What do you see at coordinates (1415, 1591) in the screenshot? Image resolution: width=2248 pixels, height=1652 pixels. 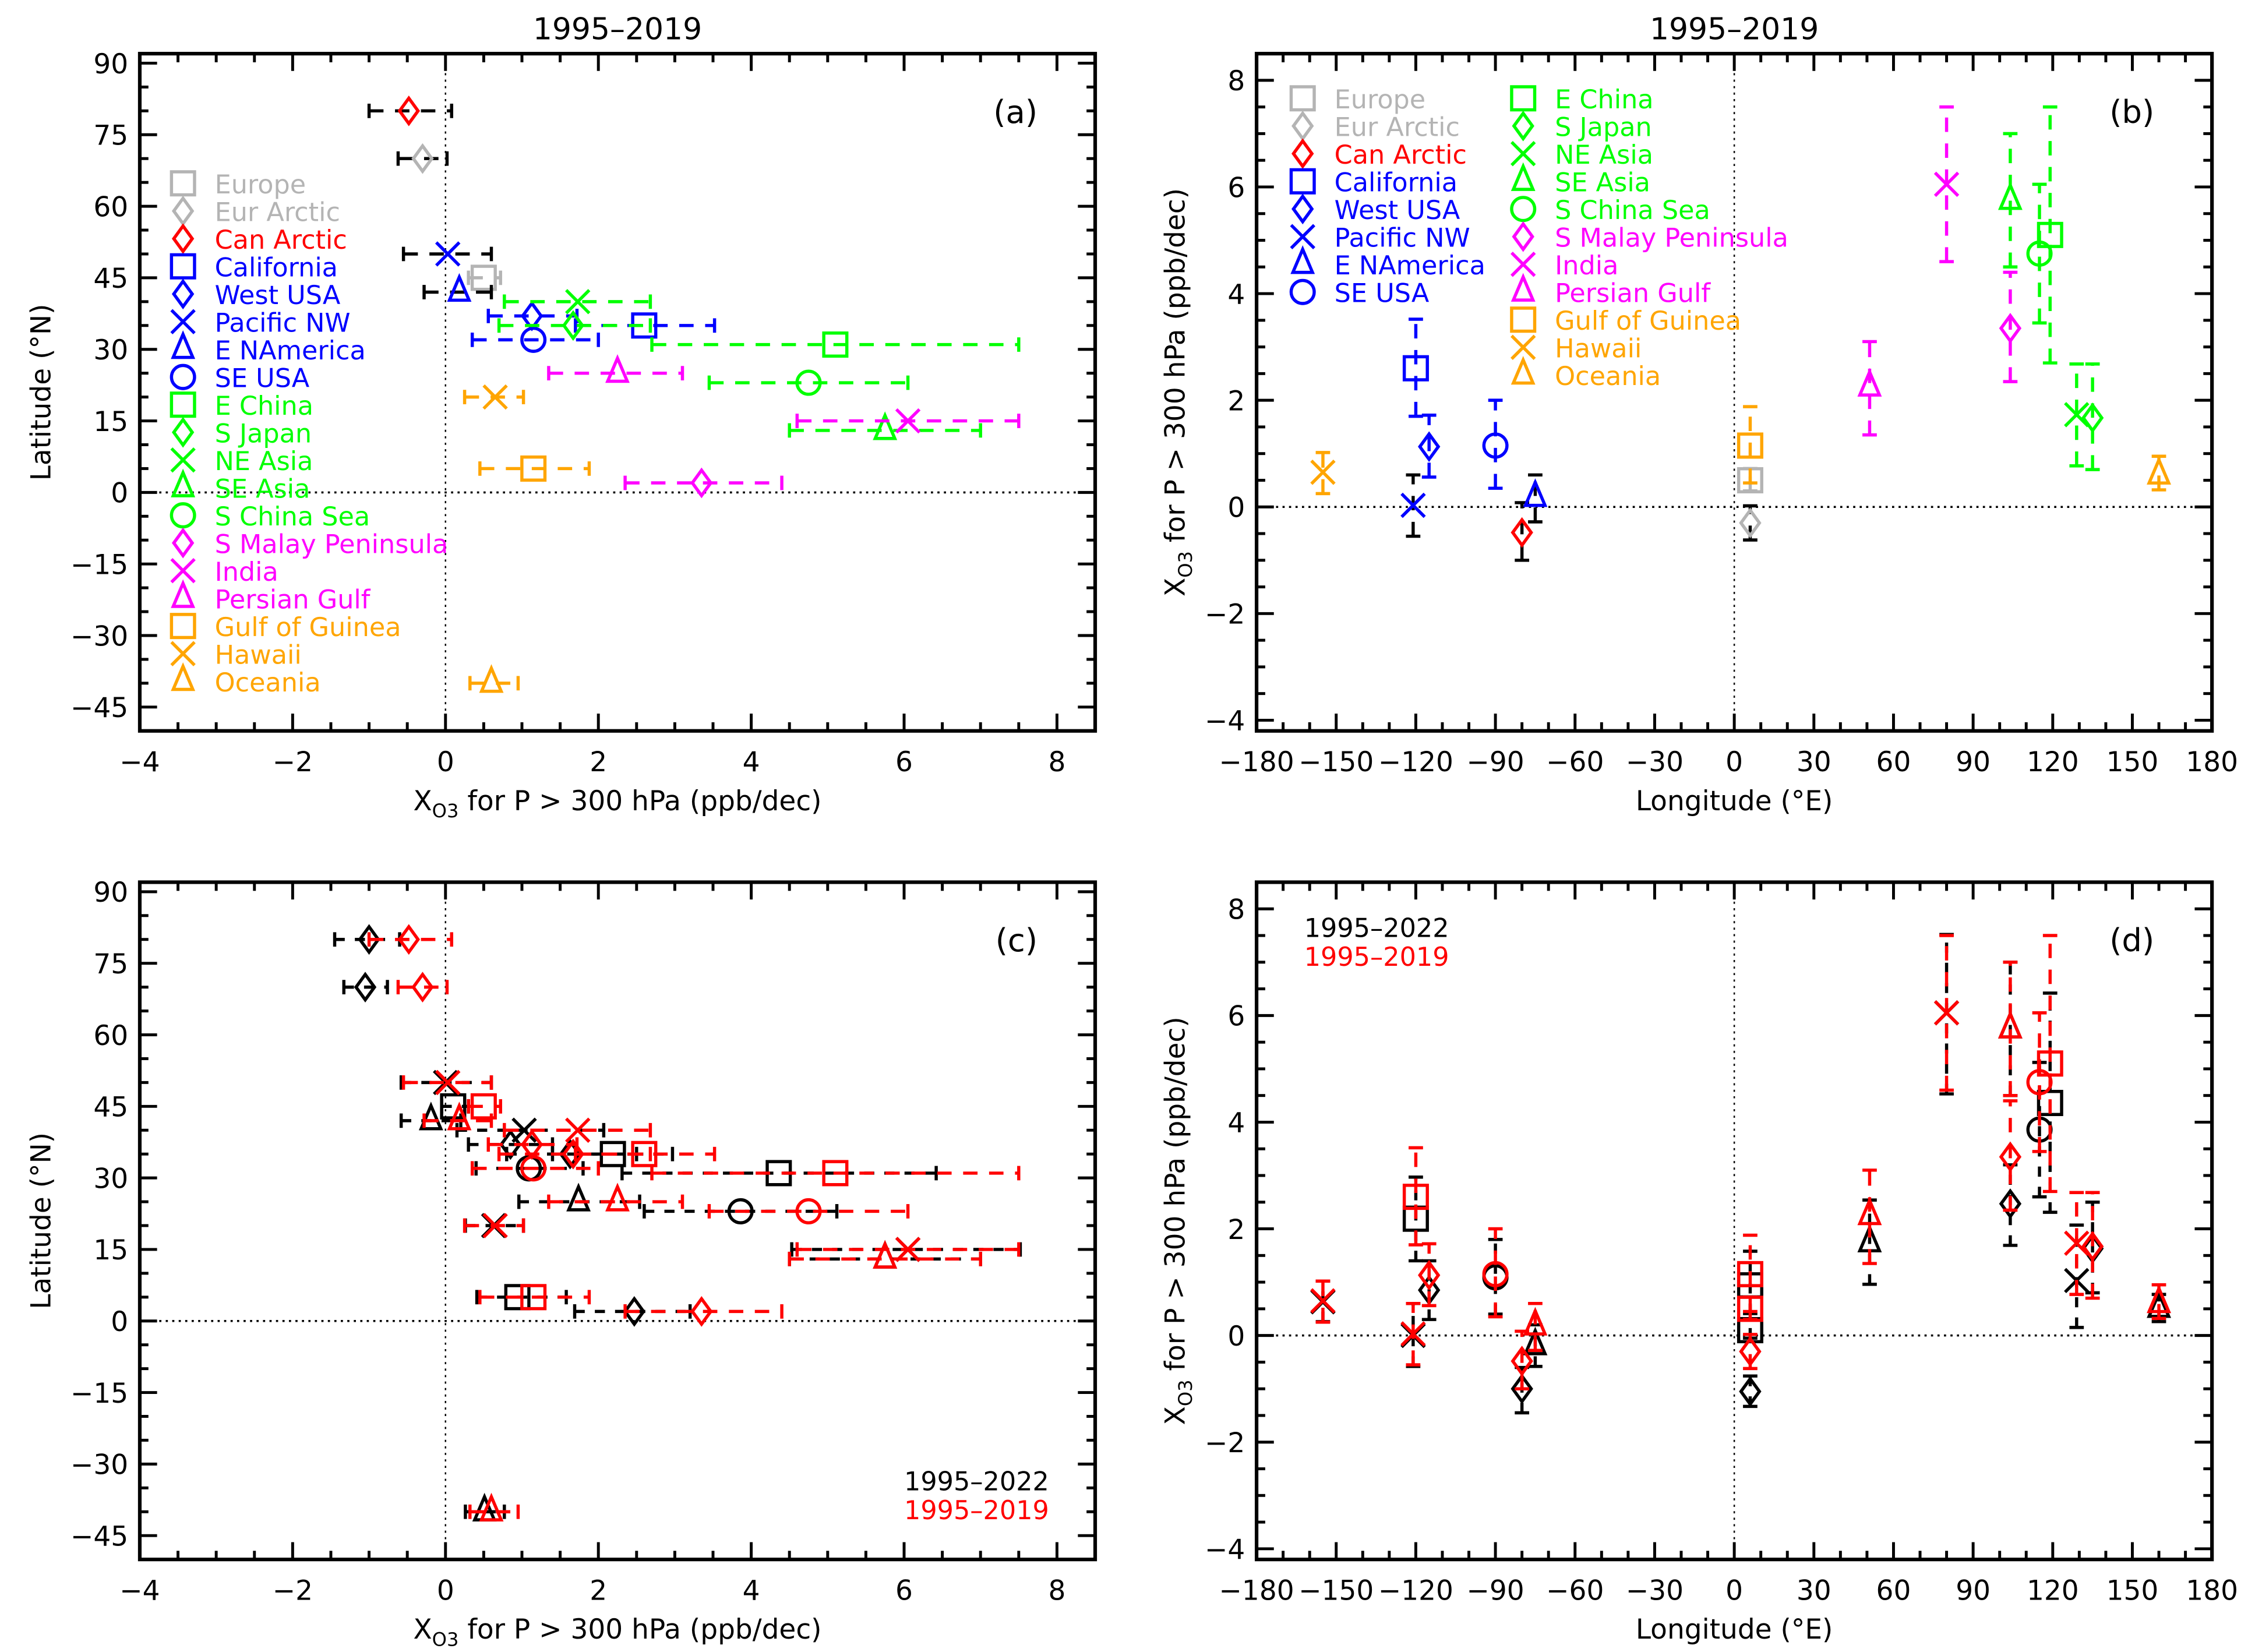 I see `x-tick-label: −120` at bounding box center [1415, 1591].